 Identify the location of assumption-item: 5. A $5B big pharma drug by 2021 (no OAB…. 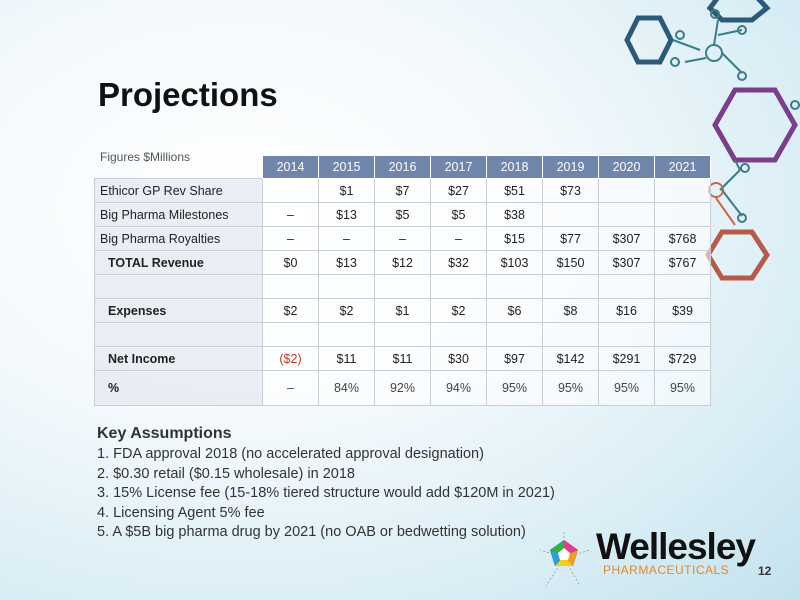
(311, 532).